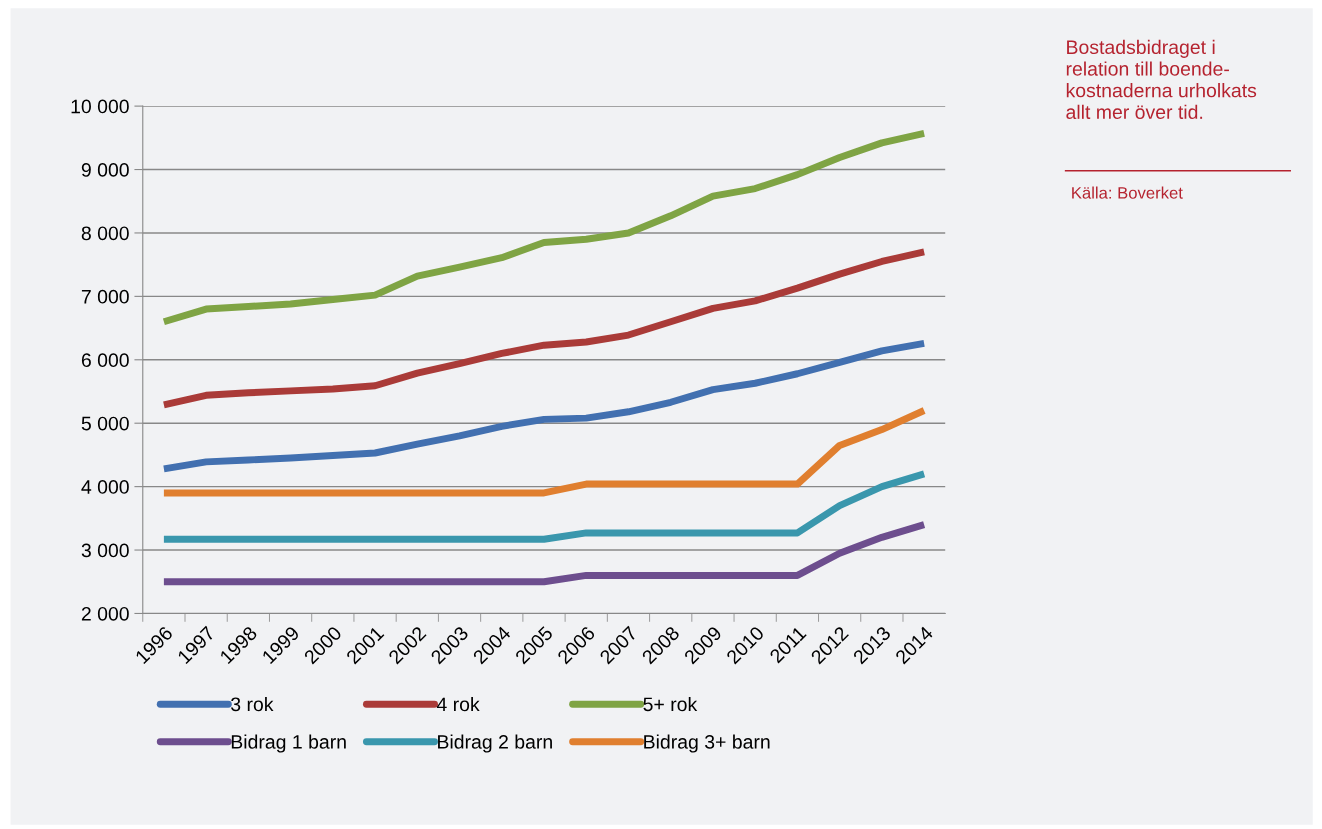  What do you see at coordinates (495, 743) in the screenshot?
I see `legend-label: Bidrag 2 barn` at bounding box center [495, 743].